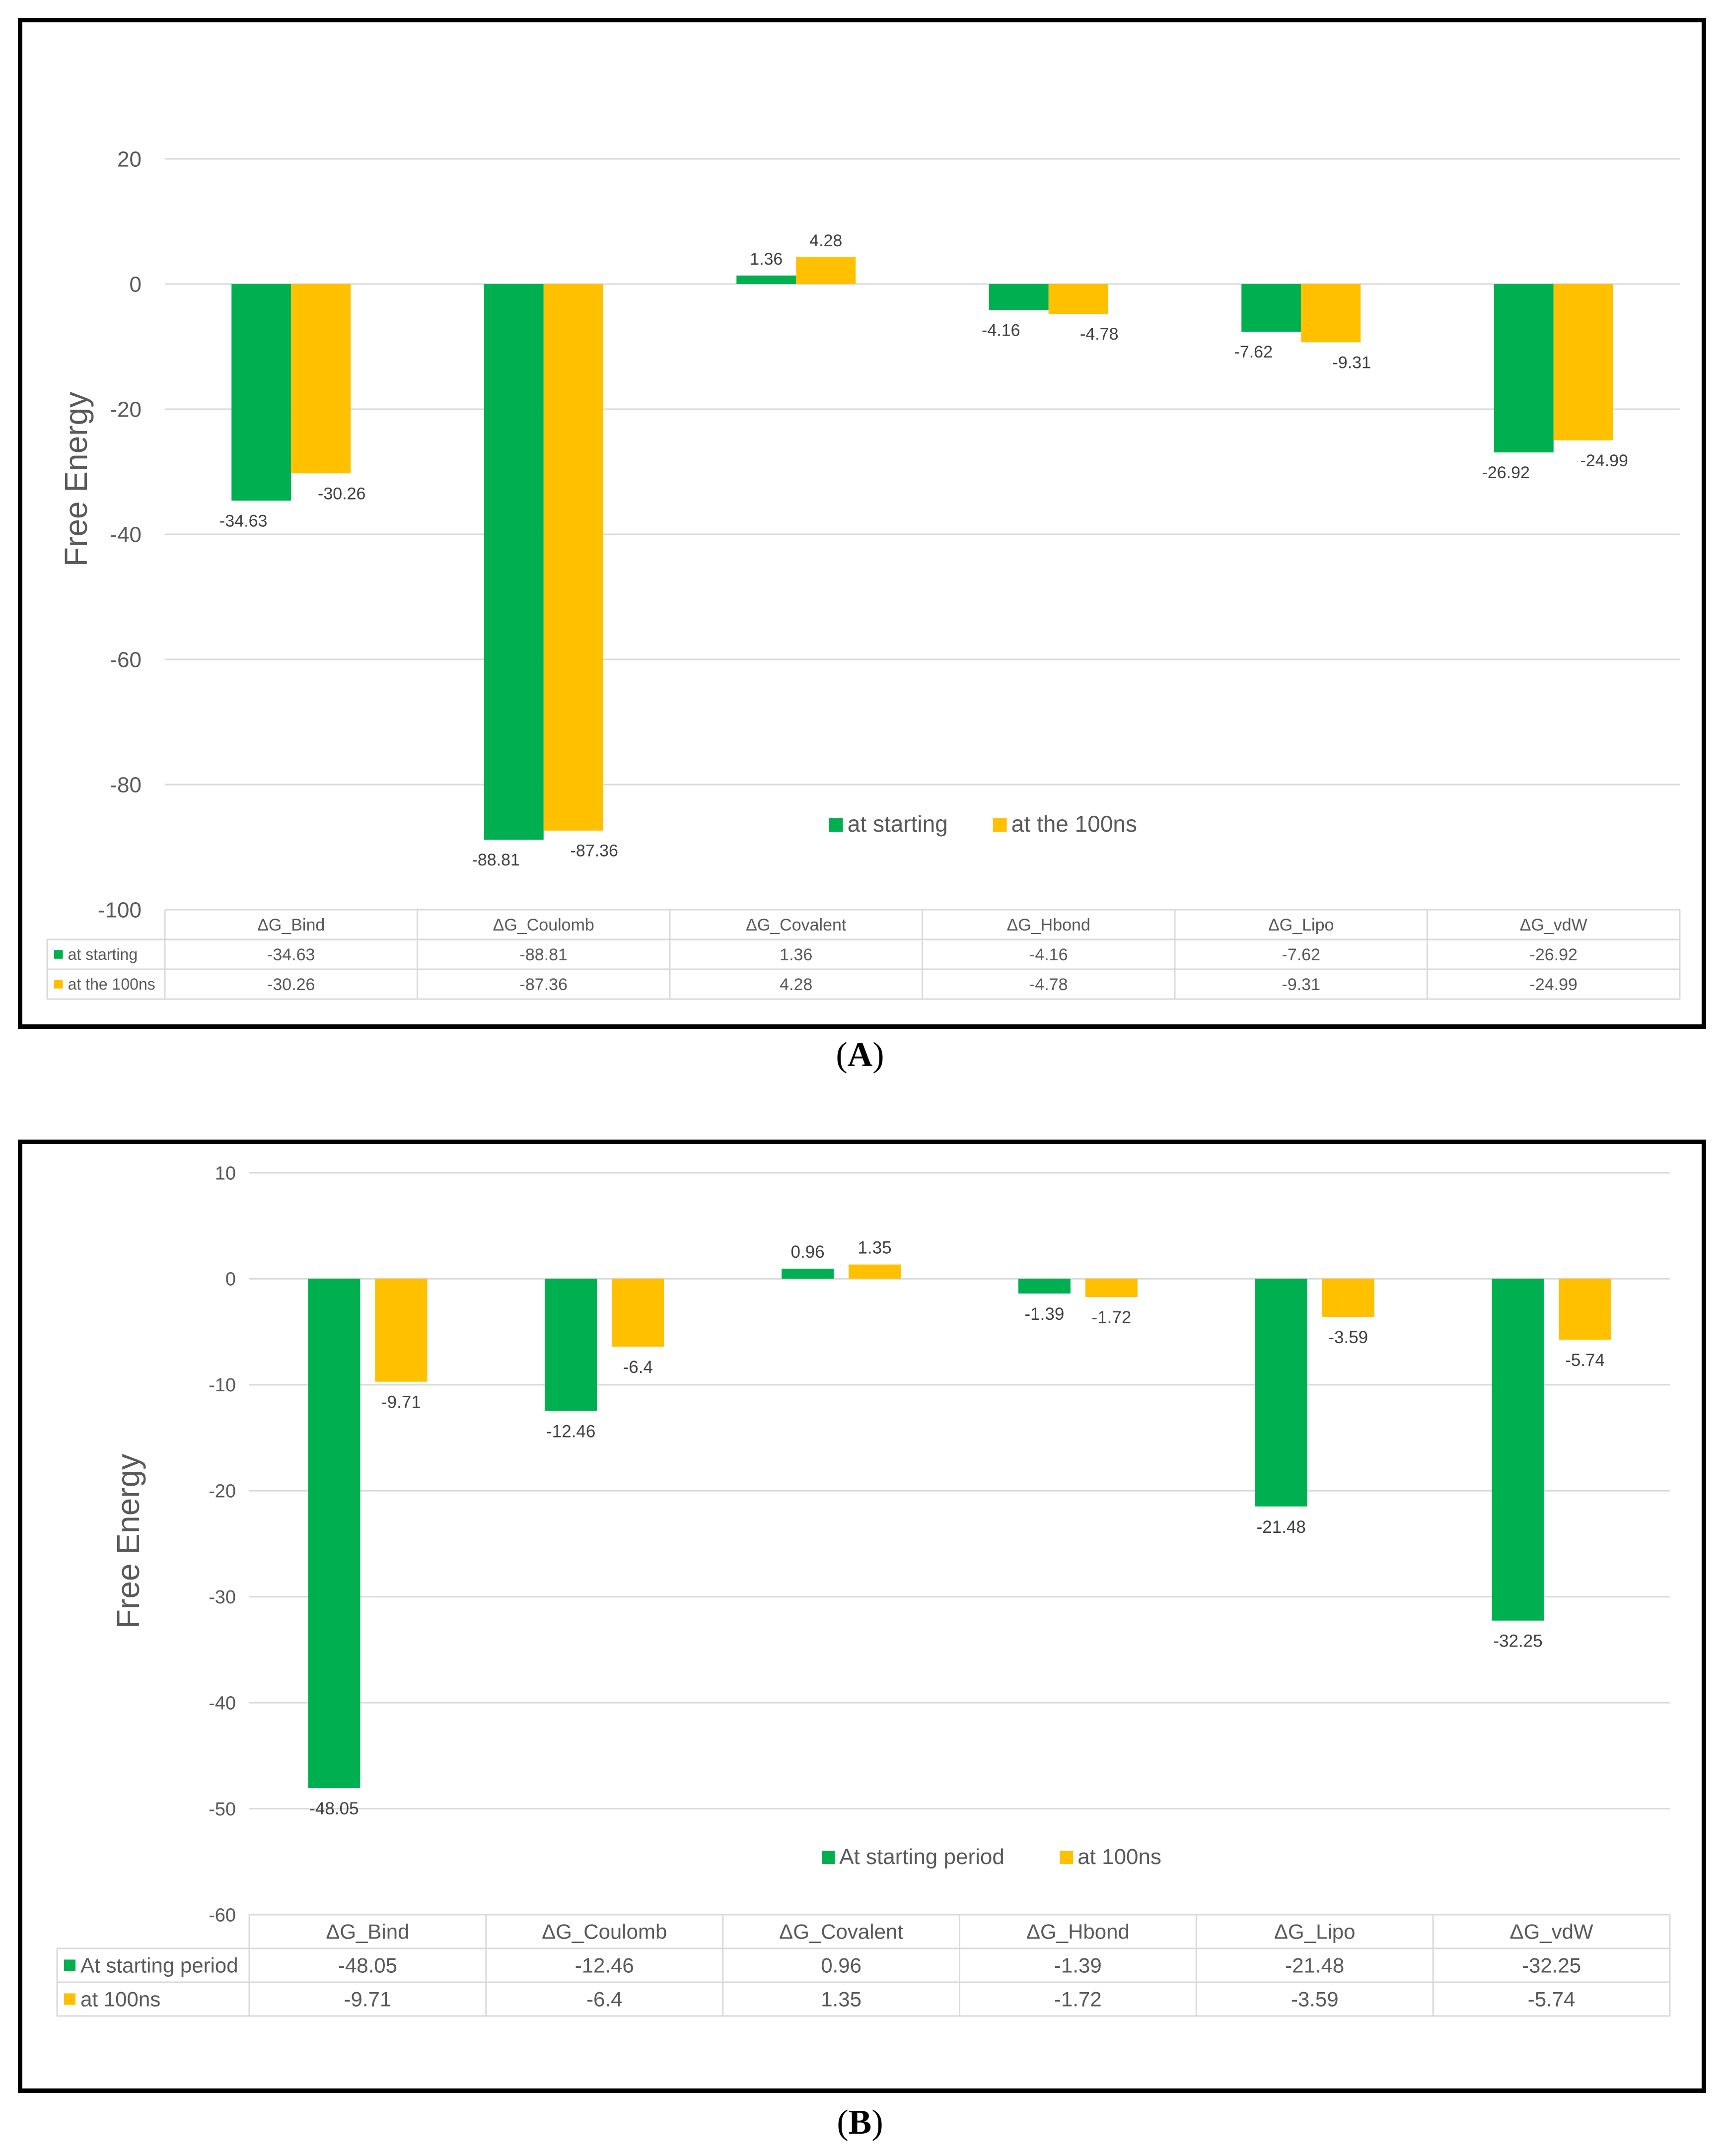  Describe the element at coordinates (825, 241) in the screenshot. I see `data-label: 4.28` at that location.